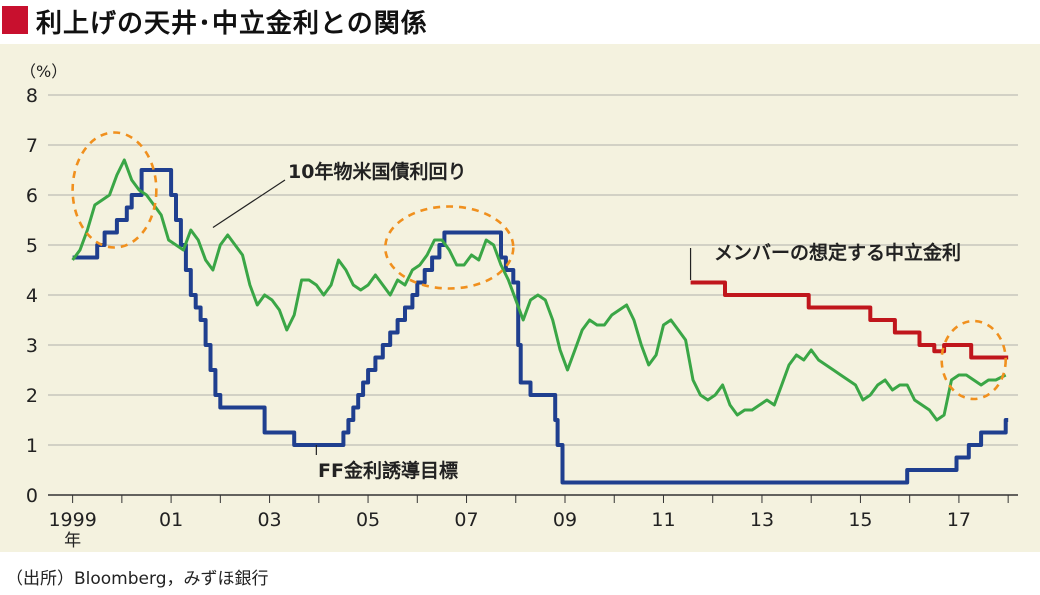  I want to click on x-tick-label: 1999, so click(72, 520).